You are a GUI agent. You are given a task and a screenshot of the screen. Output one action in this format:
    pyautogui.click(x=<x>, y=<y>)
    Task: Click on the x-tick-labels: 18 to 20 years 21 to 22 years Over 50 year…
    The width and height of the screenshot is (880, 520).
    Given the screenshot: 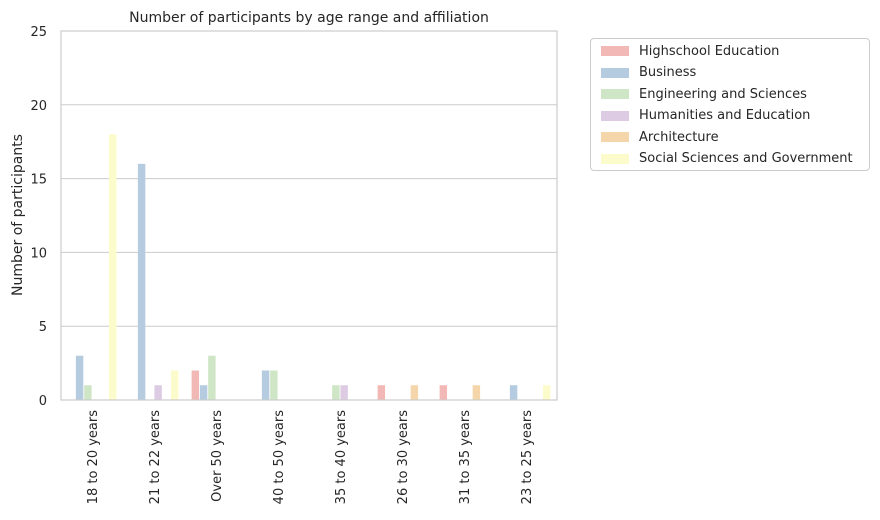 What is the action you would take?
    pyautogui.click(x=310, y=457)
    